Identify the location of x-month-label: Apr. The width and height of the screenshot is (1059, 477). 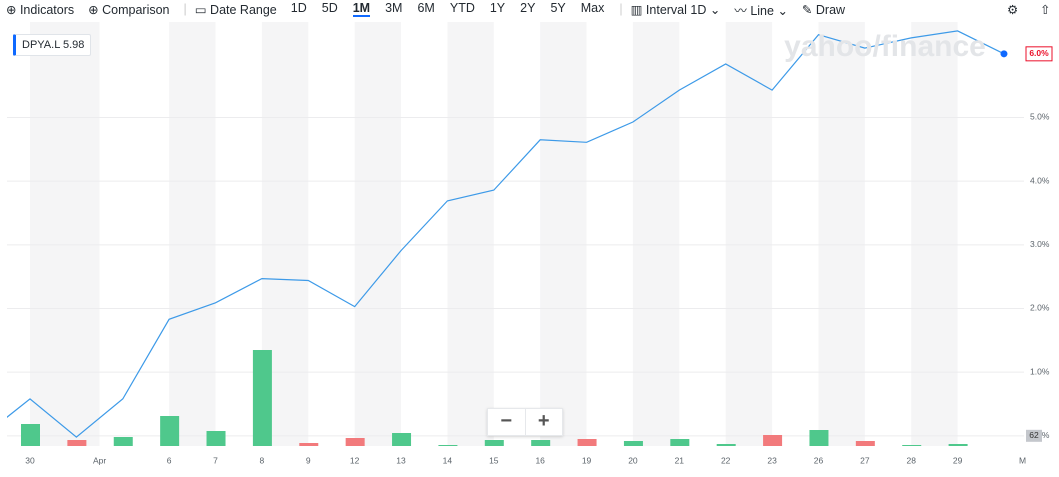
(99, 460).